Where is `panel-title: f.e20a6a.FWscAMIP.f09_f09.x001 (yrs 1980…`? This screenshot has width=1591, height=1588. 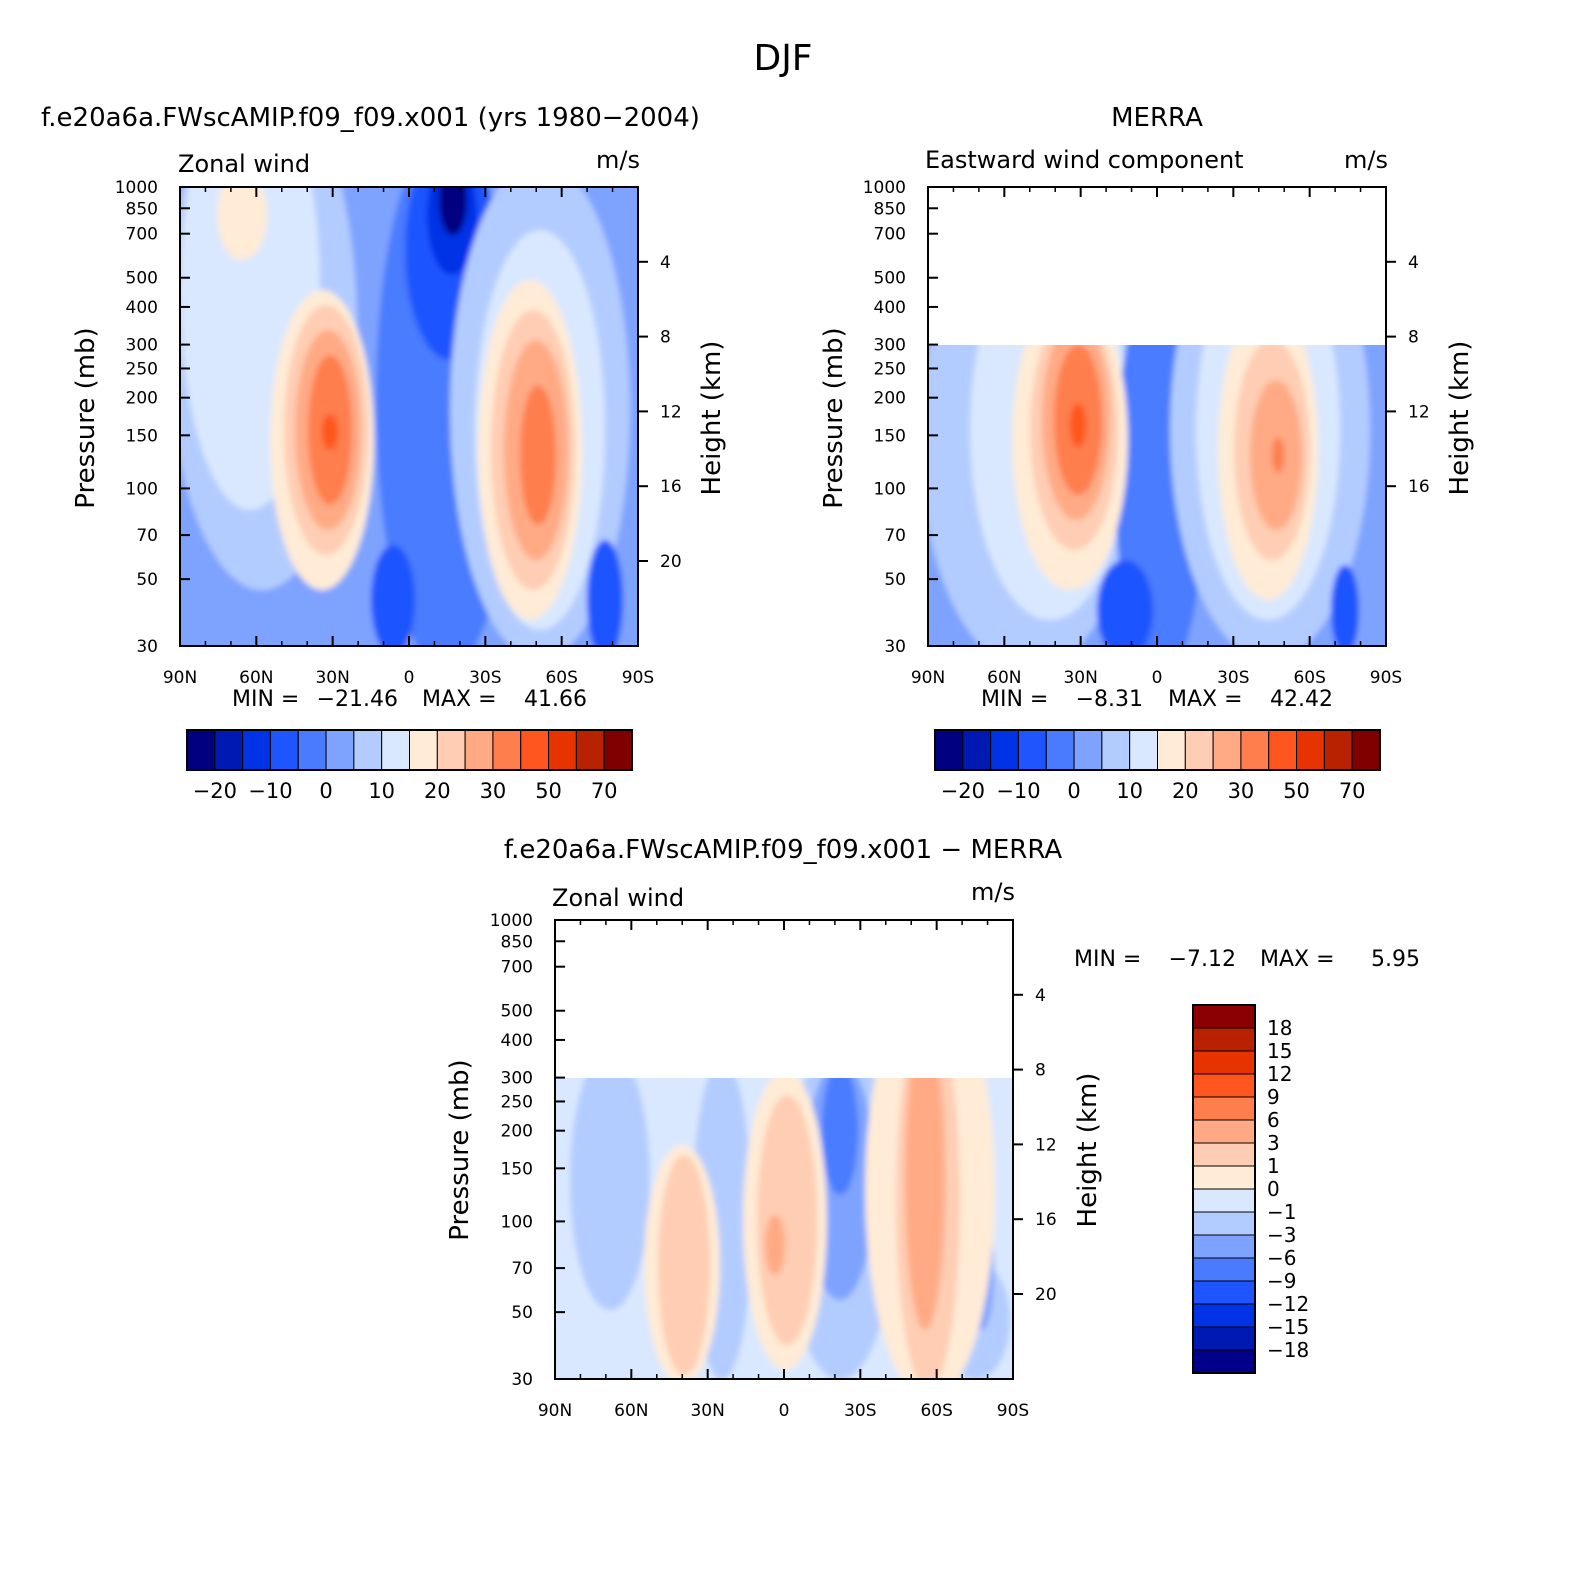
panel-title: f.e20a6a.FWscAMIP.f09_f09.x001 (yrs 1980… is located at coordinates (370, 118).